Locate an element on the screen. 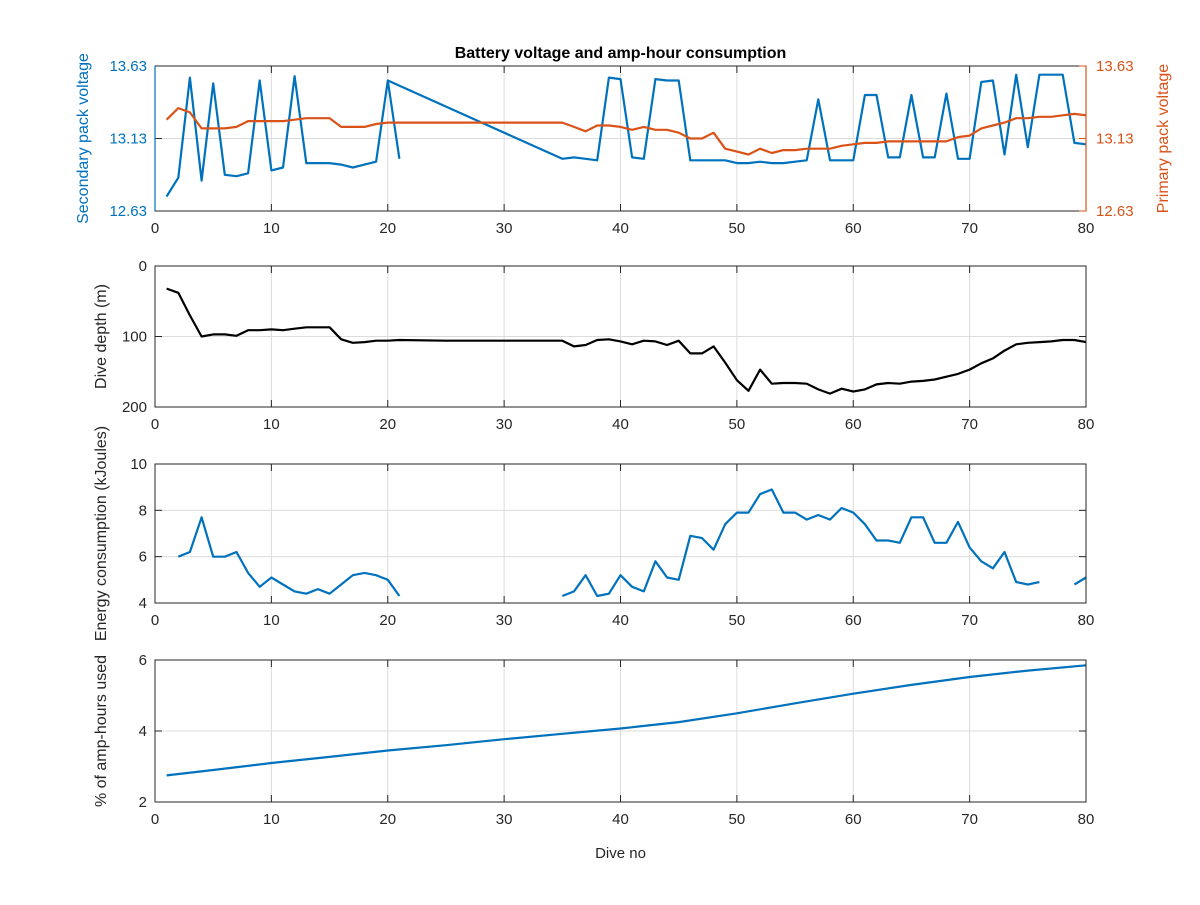 The image size is (1200, 905). y-tick-label: 12.63 is located at coordinates (128, 211).